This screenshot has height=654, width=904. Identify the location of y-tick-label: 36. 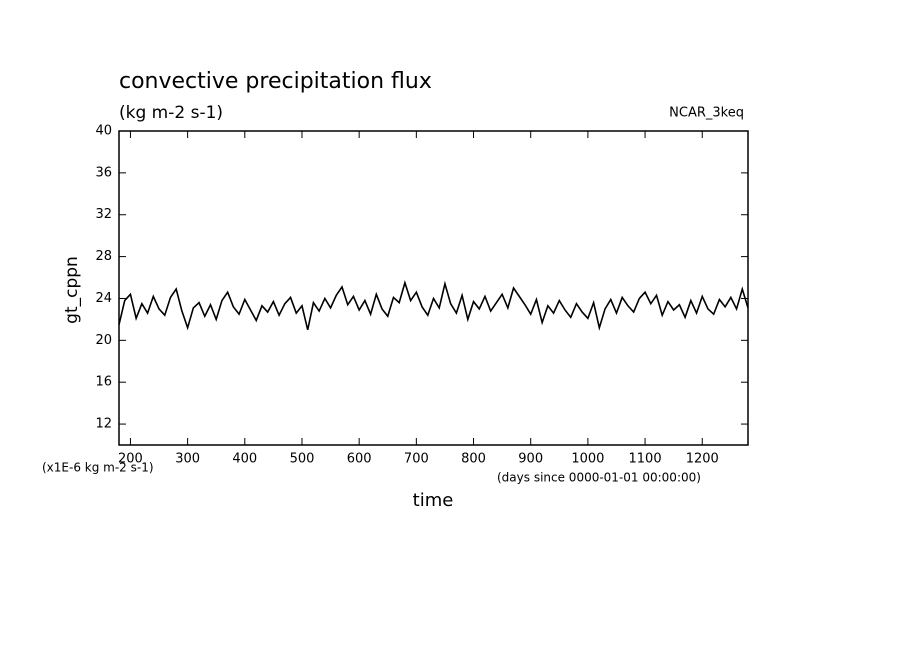
(103, 172).